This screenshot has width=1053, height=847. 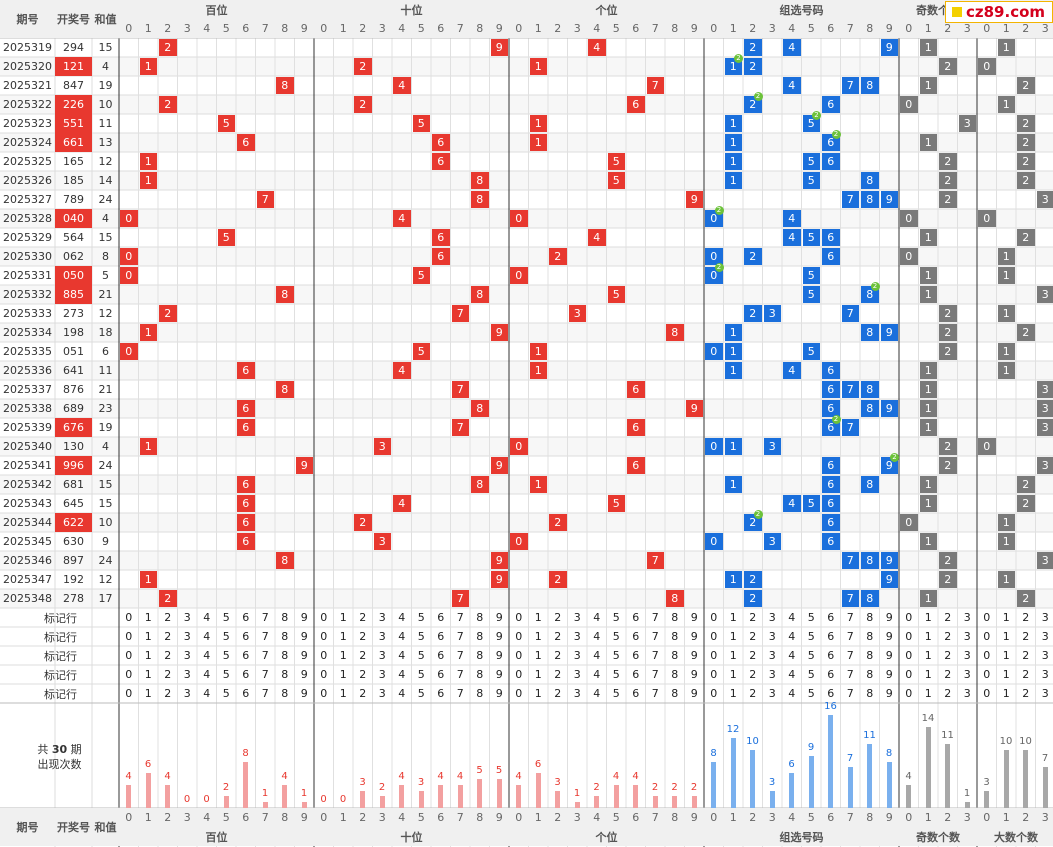 I want to click on period-cell: 2025331, so click(x=27, y=275).